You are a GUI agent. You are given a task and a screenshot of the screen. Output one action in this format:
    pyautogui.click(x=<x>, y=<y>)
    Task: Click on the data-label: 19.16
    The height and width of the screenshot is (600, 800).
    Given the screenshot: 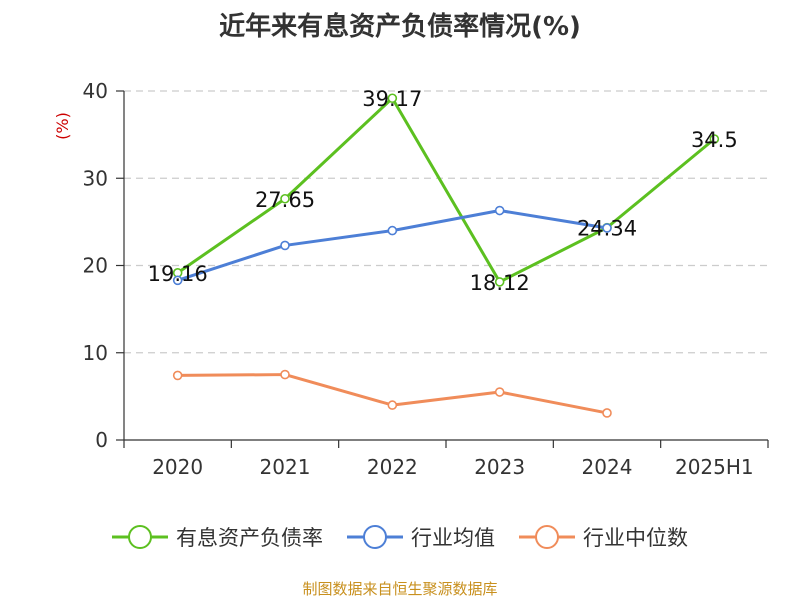 What is the action you would take?
    pyautogui.click(x=178, y=274)
    